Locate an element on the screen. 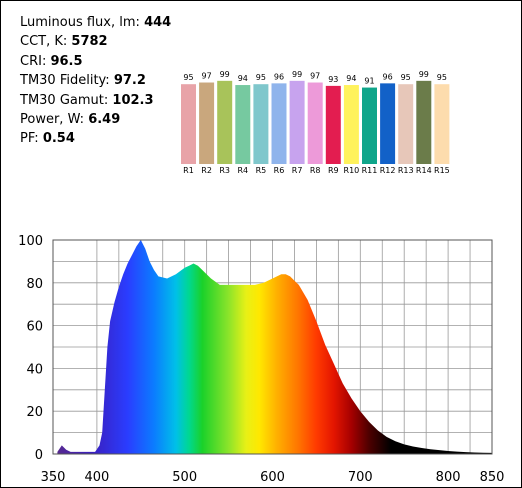 The width and height of the screenshot is (522, 488). x-tick-label: 500 is located at coordinates (184, 477).